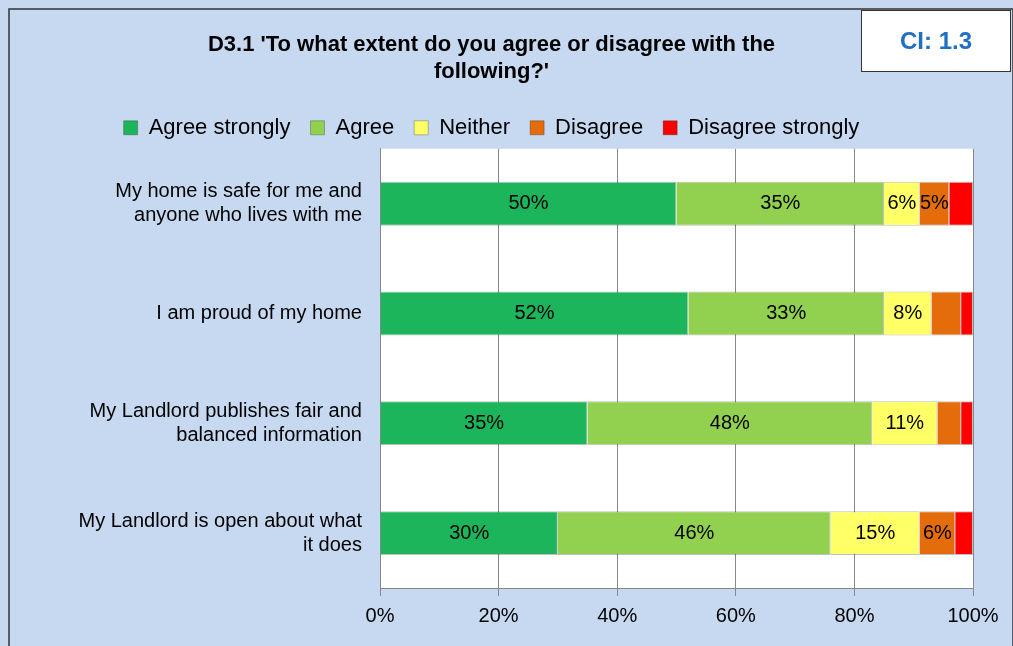 The width and height of the screenshot is (1013, 646). What do you see at coordinates (365, 126) in the screenshot?
I see `legend-label: Agree` at bounding box center [365, 126].